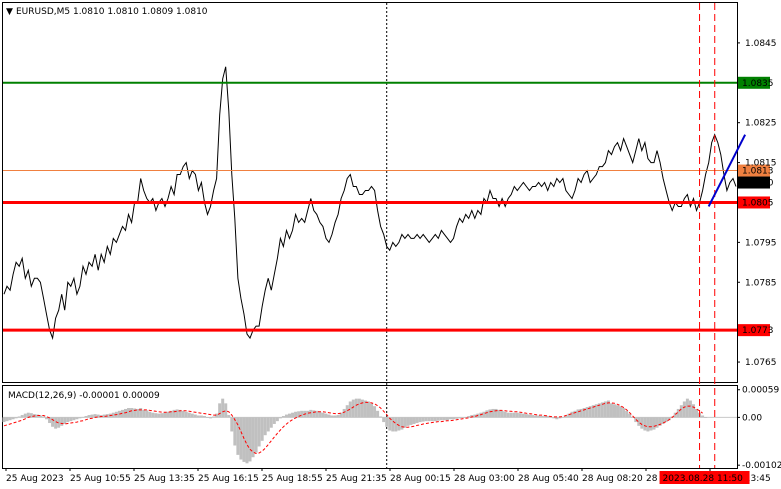 The height and width of the screenshot is (489, 781). Describe the element at coordinates (355, 431) in the screenshot. I see `macd-histogram` at that location.